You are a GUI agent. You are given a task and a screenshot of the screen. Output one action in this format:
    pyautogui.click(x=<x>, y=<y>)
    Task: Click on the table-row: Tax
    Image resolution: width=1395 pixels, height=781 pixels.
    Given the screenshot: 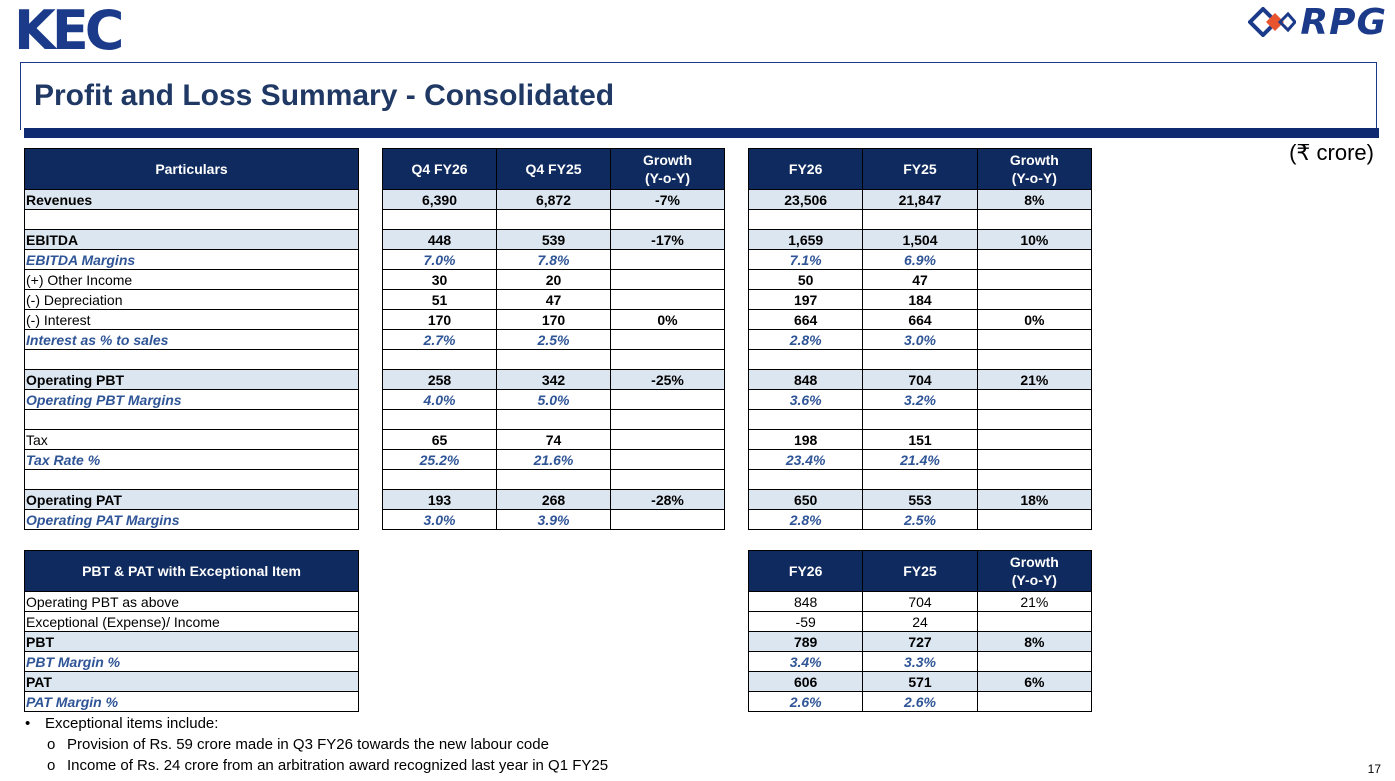 What is the action you would take?
    pyautogui.click(x=191, y=439)
    